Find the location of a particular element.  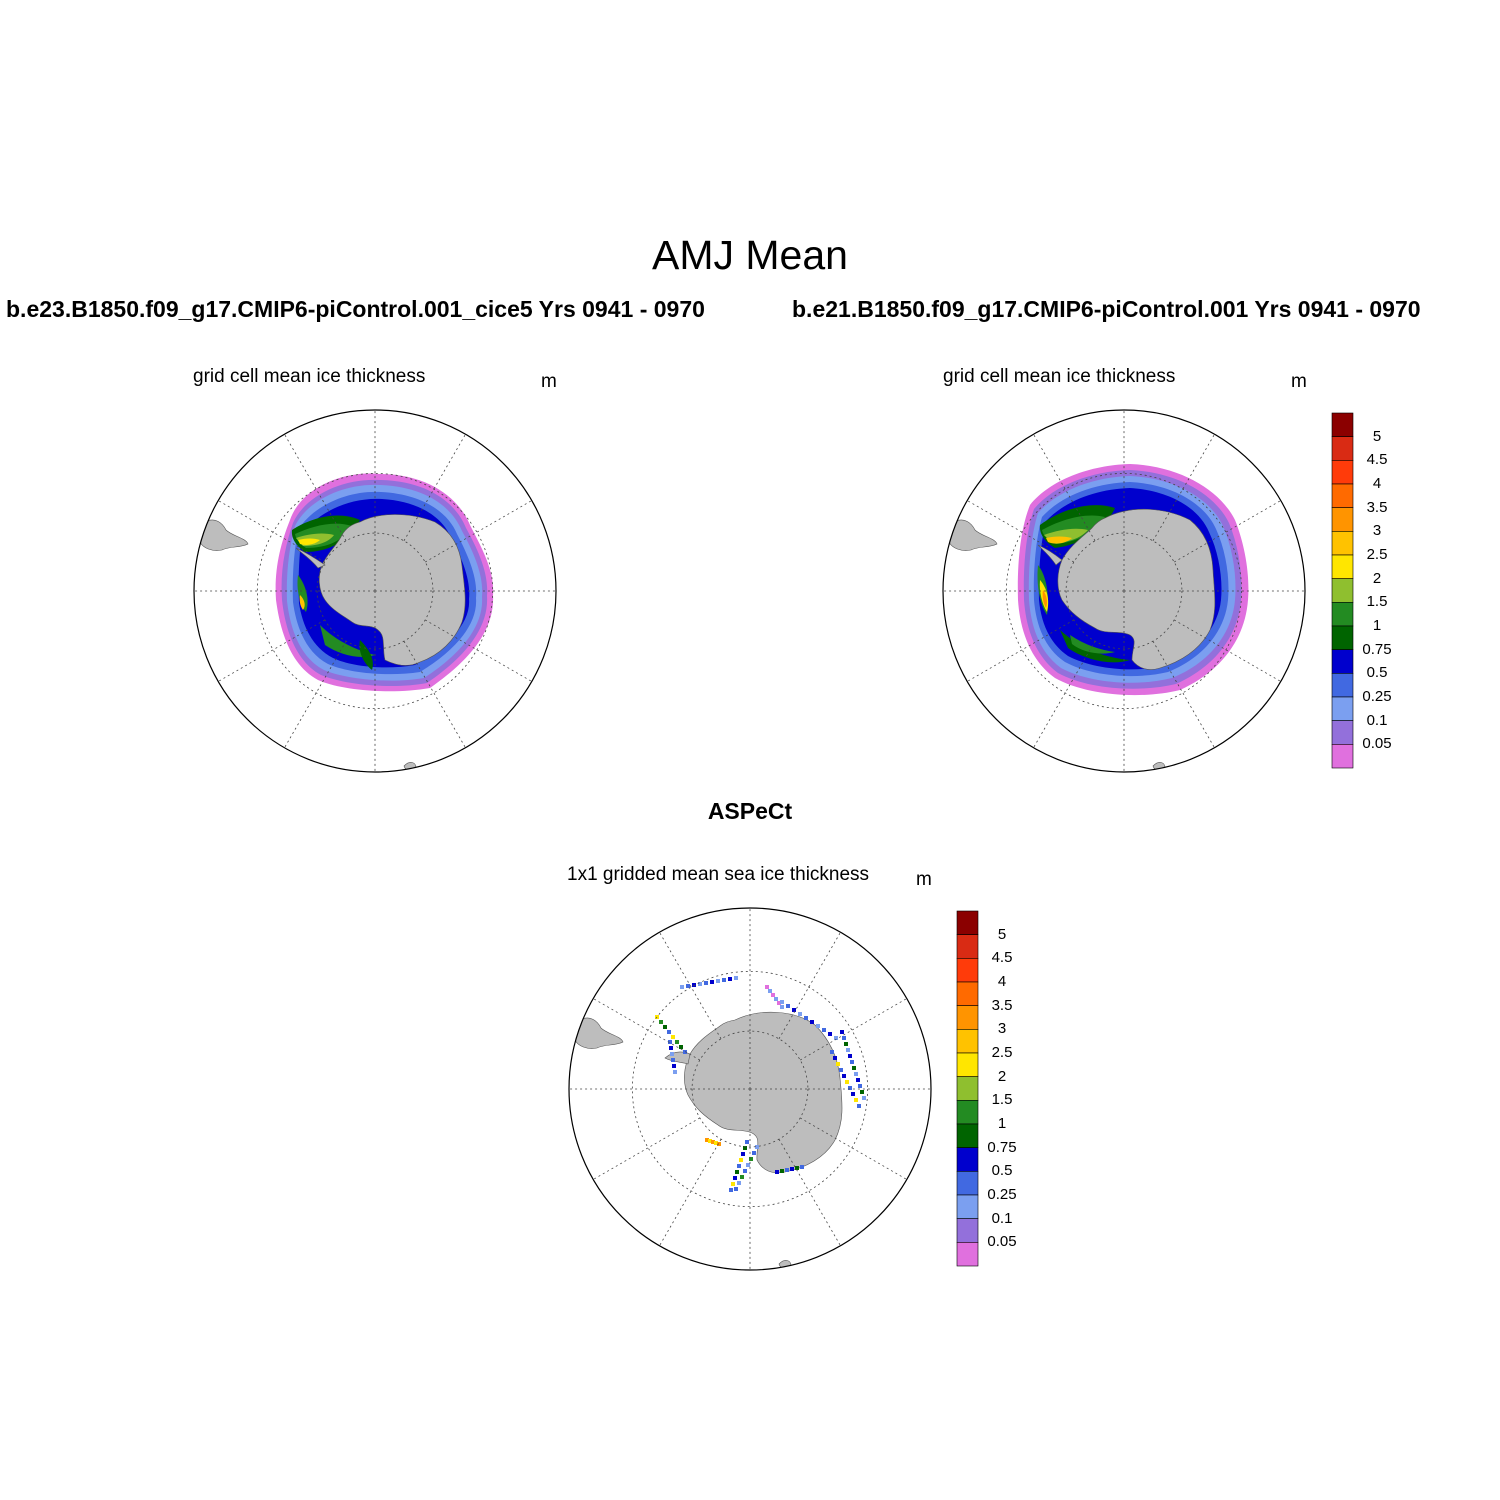

antarctic-peninsula-land is located at coordinates (310, 558).